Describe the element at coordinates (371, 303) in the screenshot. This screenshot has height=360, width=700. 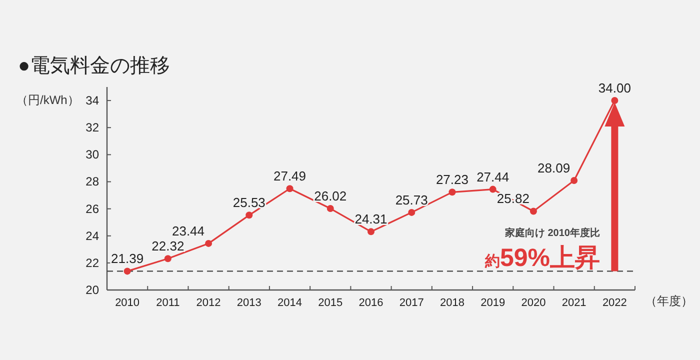
I see `x-tick-label: 2016` at that location.